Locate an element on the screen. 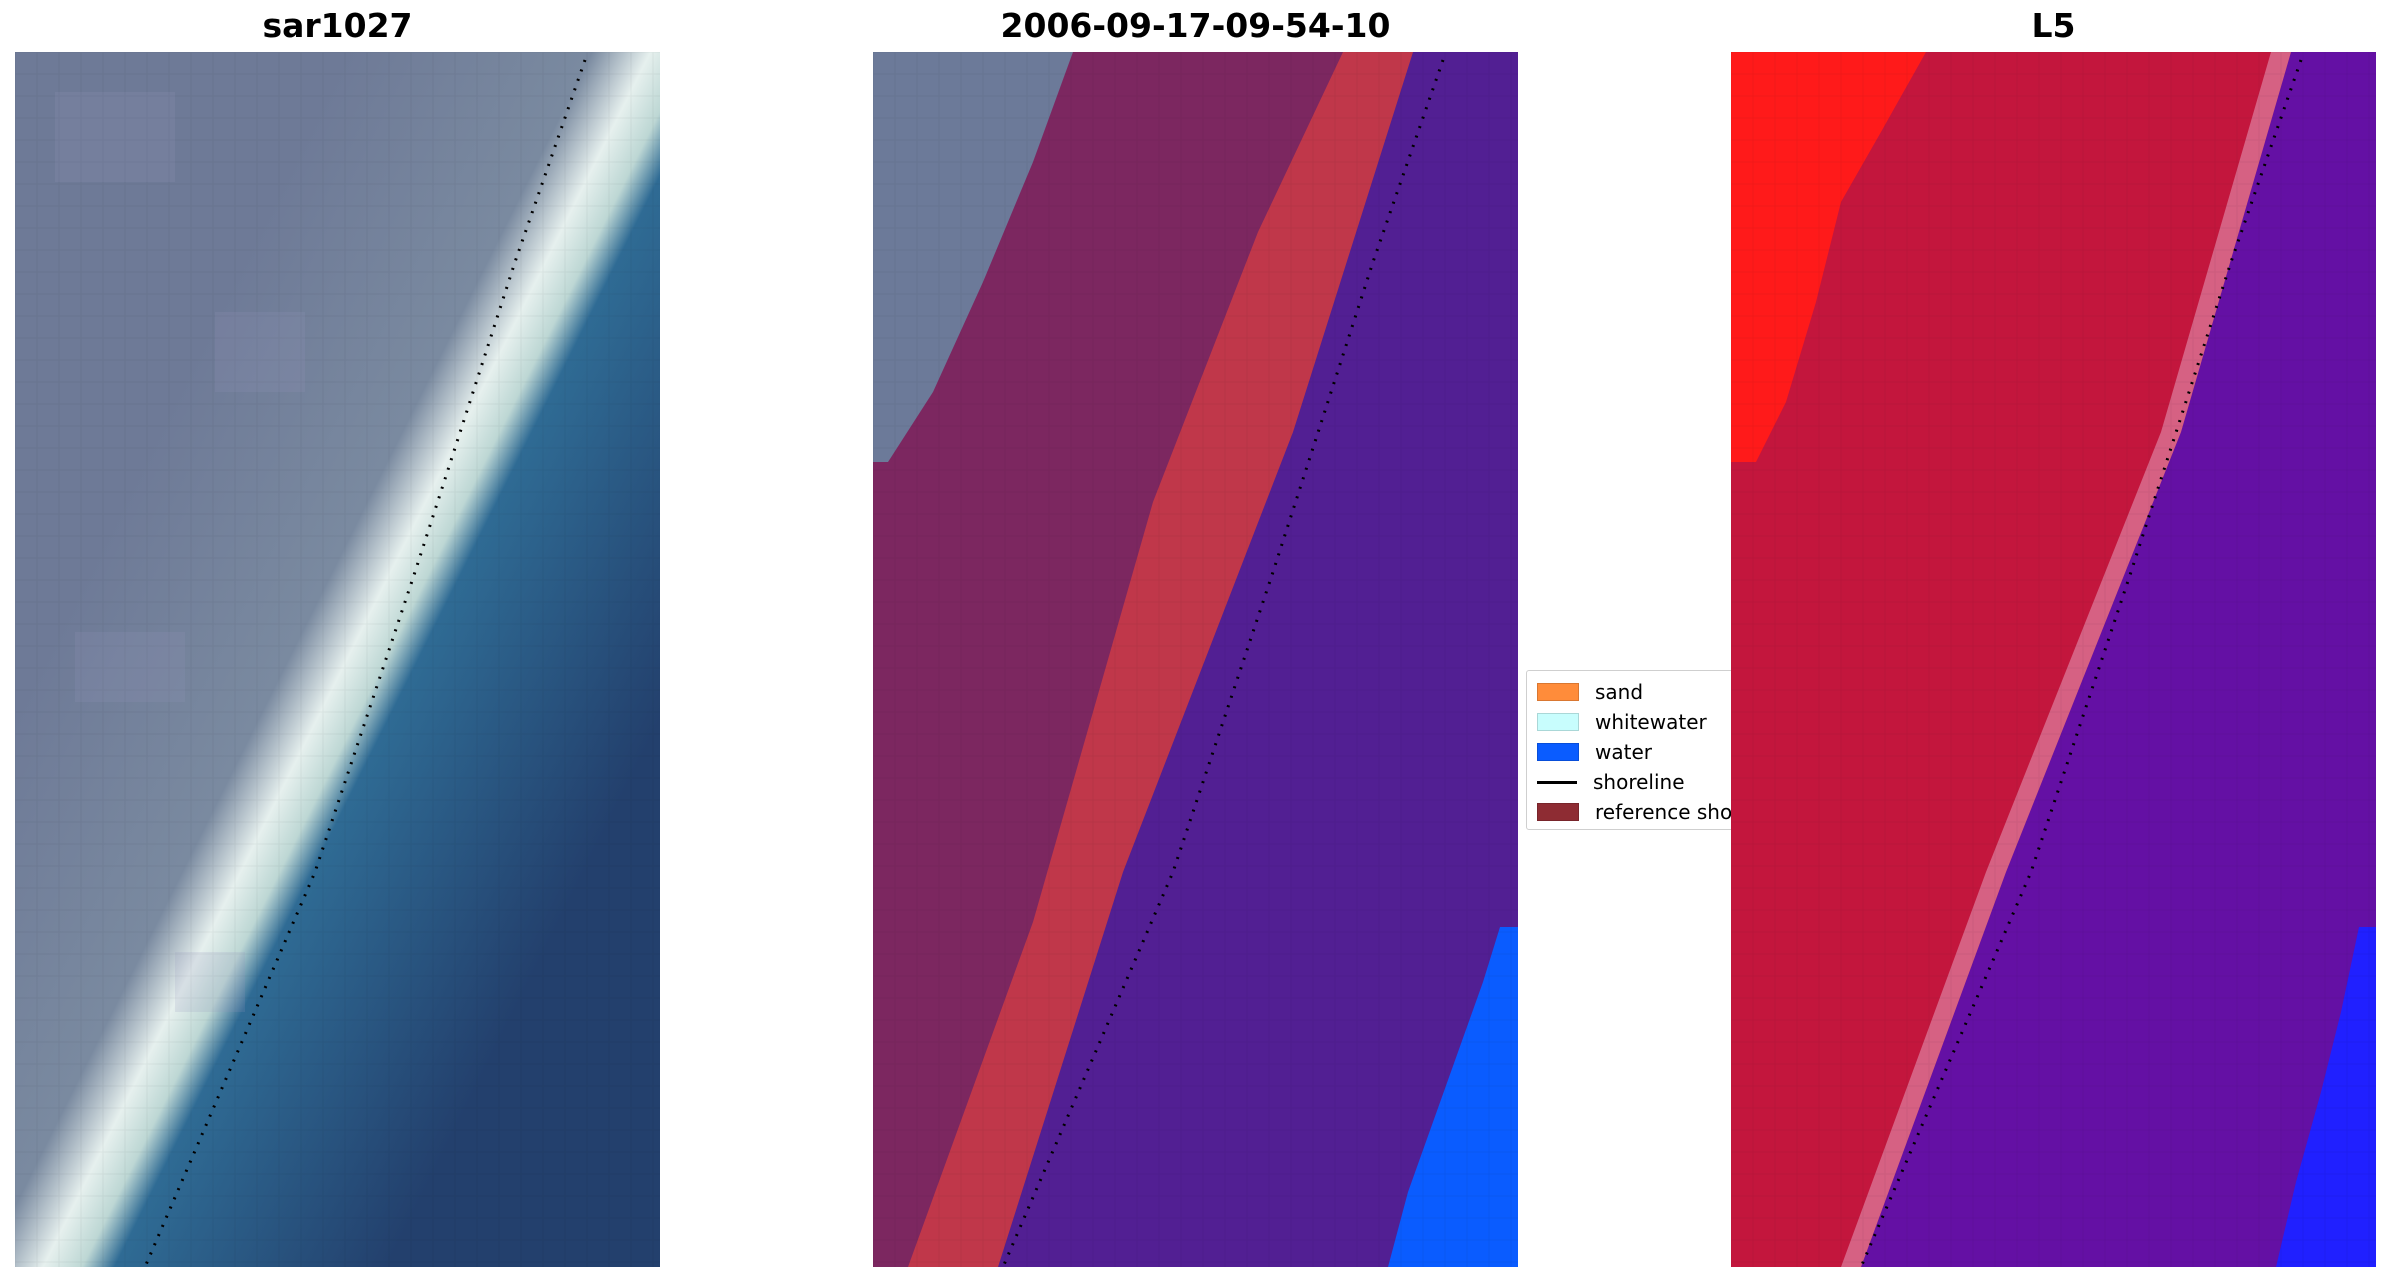 This screenshot has width=2388, height=1283. legend-label-sand: sand is located at coordinates (1619, 692).